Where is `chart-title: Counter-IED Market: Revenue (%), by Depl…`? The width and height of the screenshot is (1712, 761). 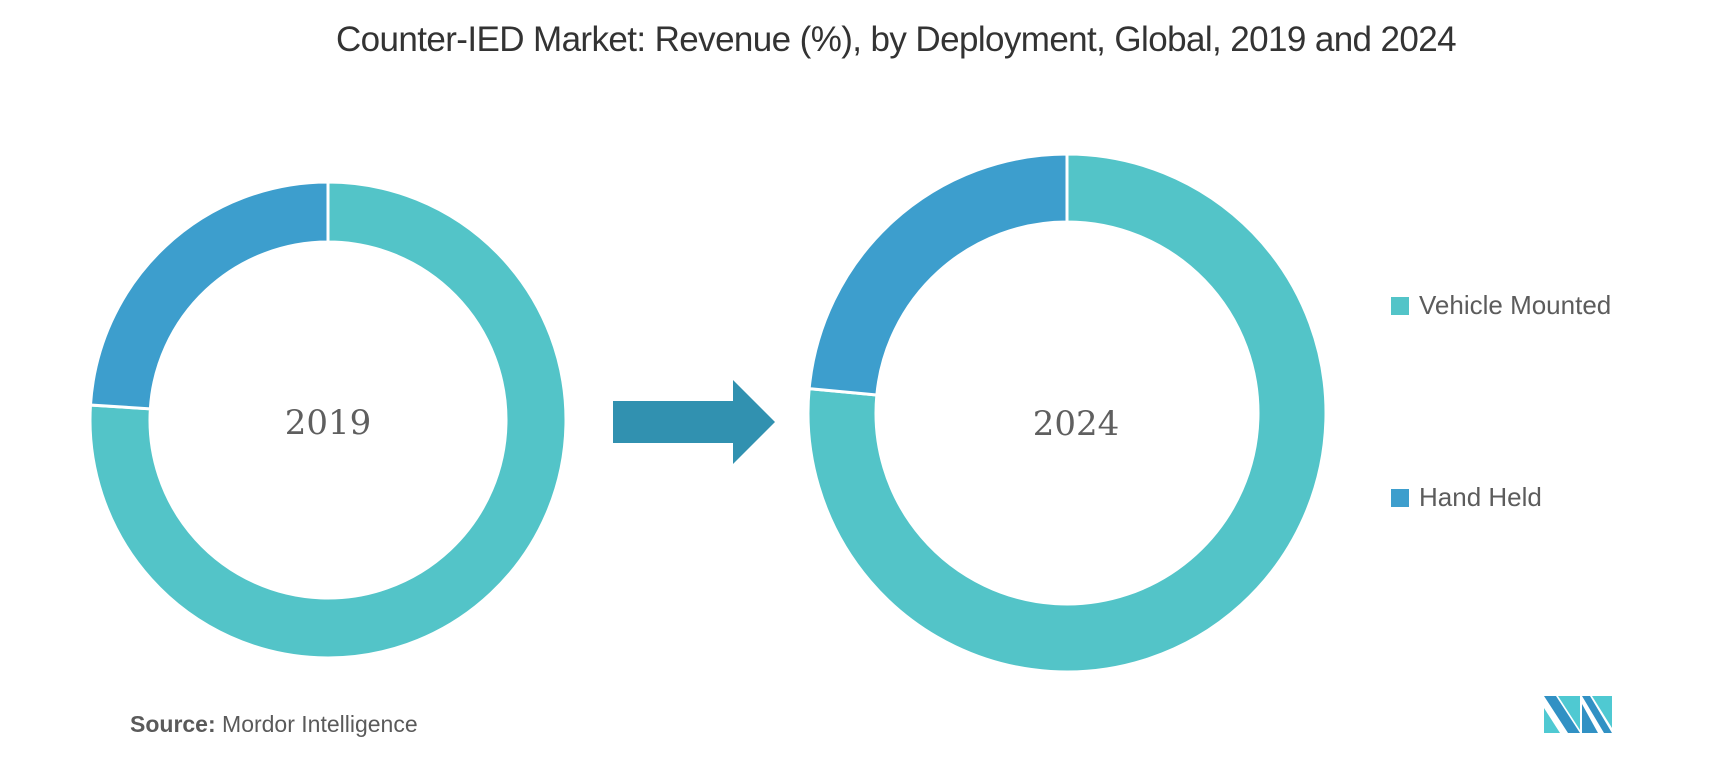
chart-title: Counter-IED Market: Revenue (%), by Depl… is located at coordinates (896, 39).